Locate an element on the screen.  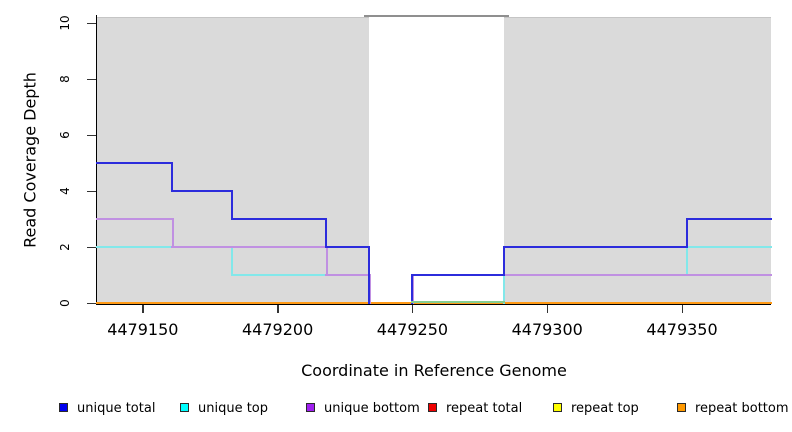
y-tick-label: 10 is located at coordinates (65, 23).